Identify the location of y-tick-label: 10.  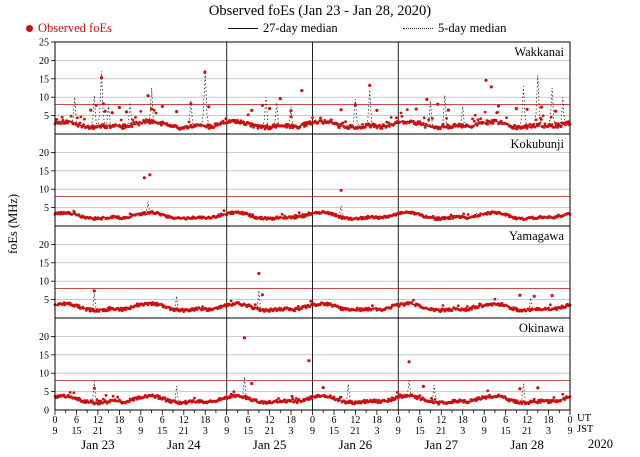
(44, 98).